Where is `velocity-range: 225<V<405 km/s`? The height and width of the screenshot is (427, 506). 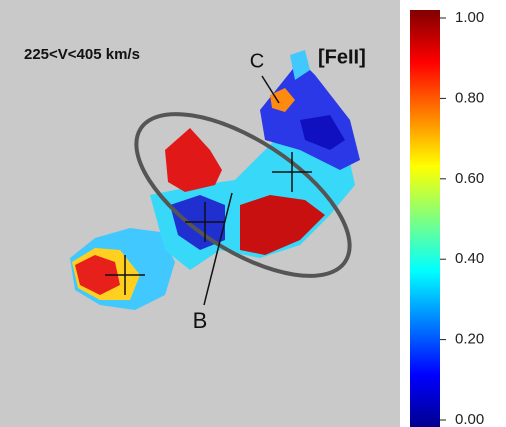 velocity-range: 225<V<405 km/s is located at coordinates (82, 54).